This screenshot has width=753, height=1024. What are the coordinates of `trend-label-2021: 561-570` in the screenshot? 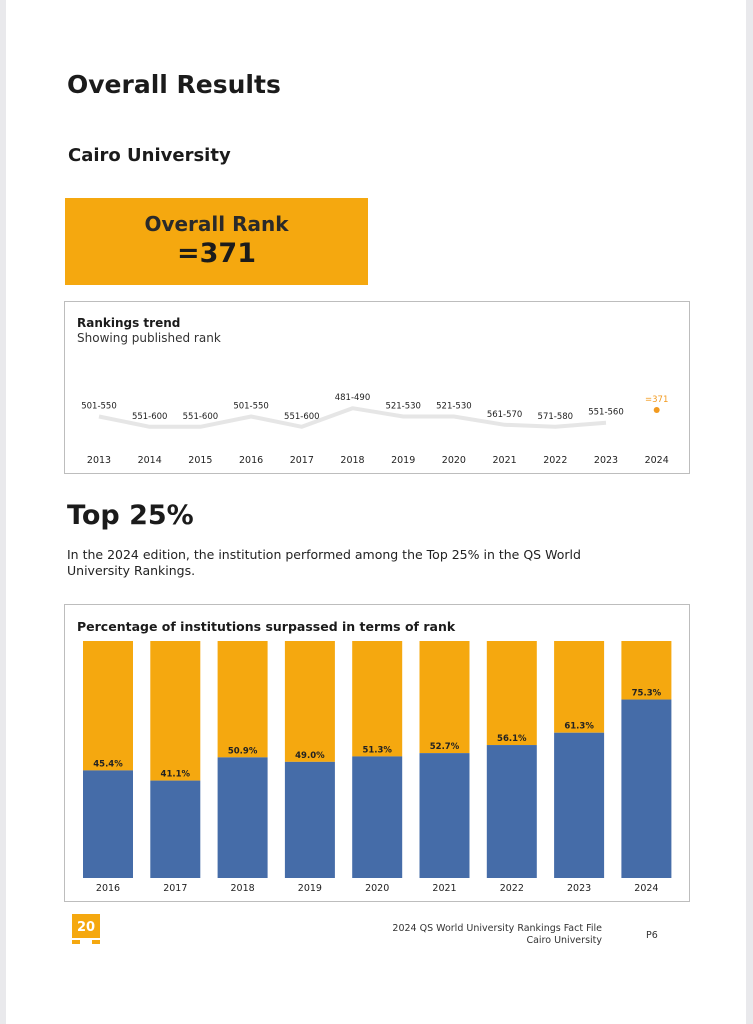 It's located at (505, 415).